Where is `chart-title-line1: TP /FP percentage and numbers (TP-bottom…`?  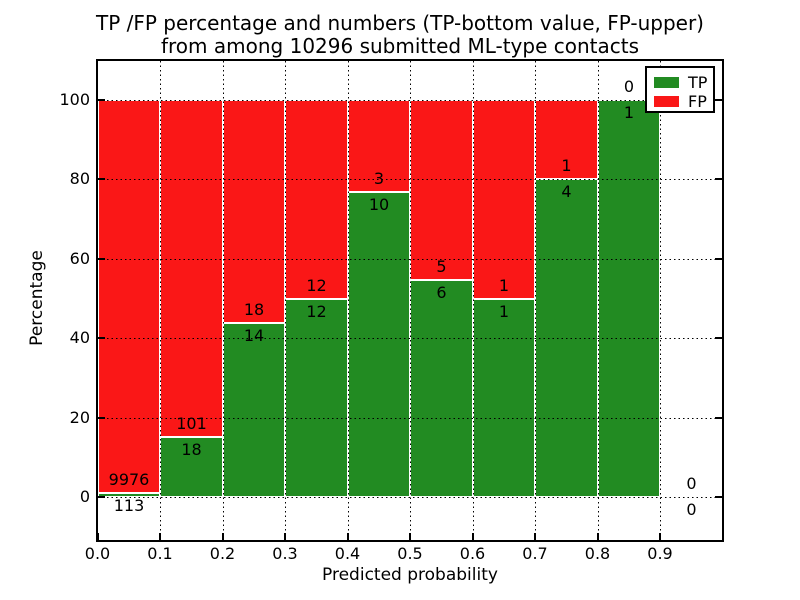 chart-title-line1: TP /FP percentage and numbers (TP-bottom… is located at coordinates (400, 23).